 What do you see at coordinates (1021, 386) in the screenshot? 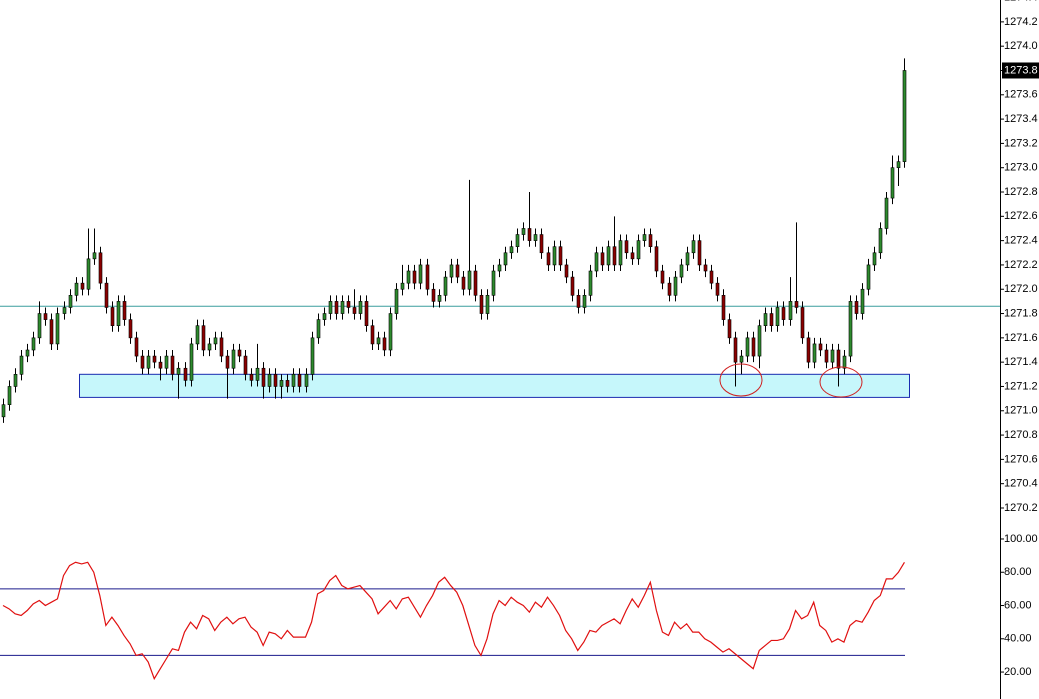
I see `y-tick-label: 1271.2` at bounding box center [1021, 386].